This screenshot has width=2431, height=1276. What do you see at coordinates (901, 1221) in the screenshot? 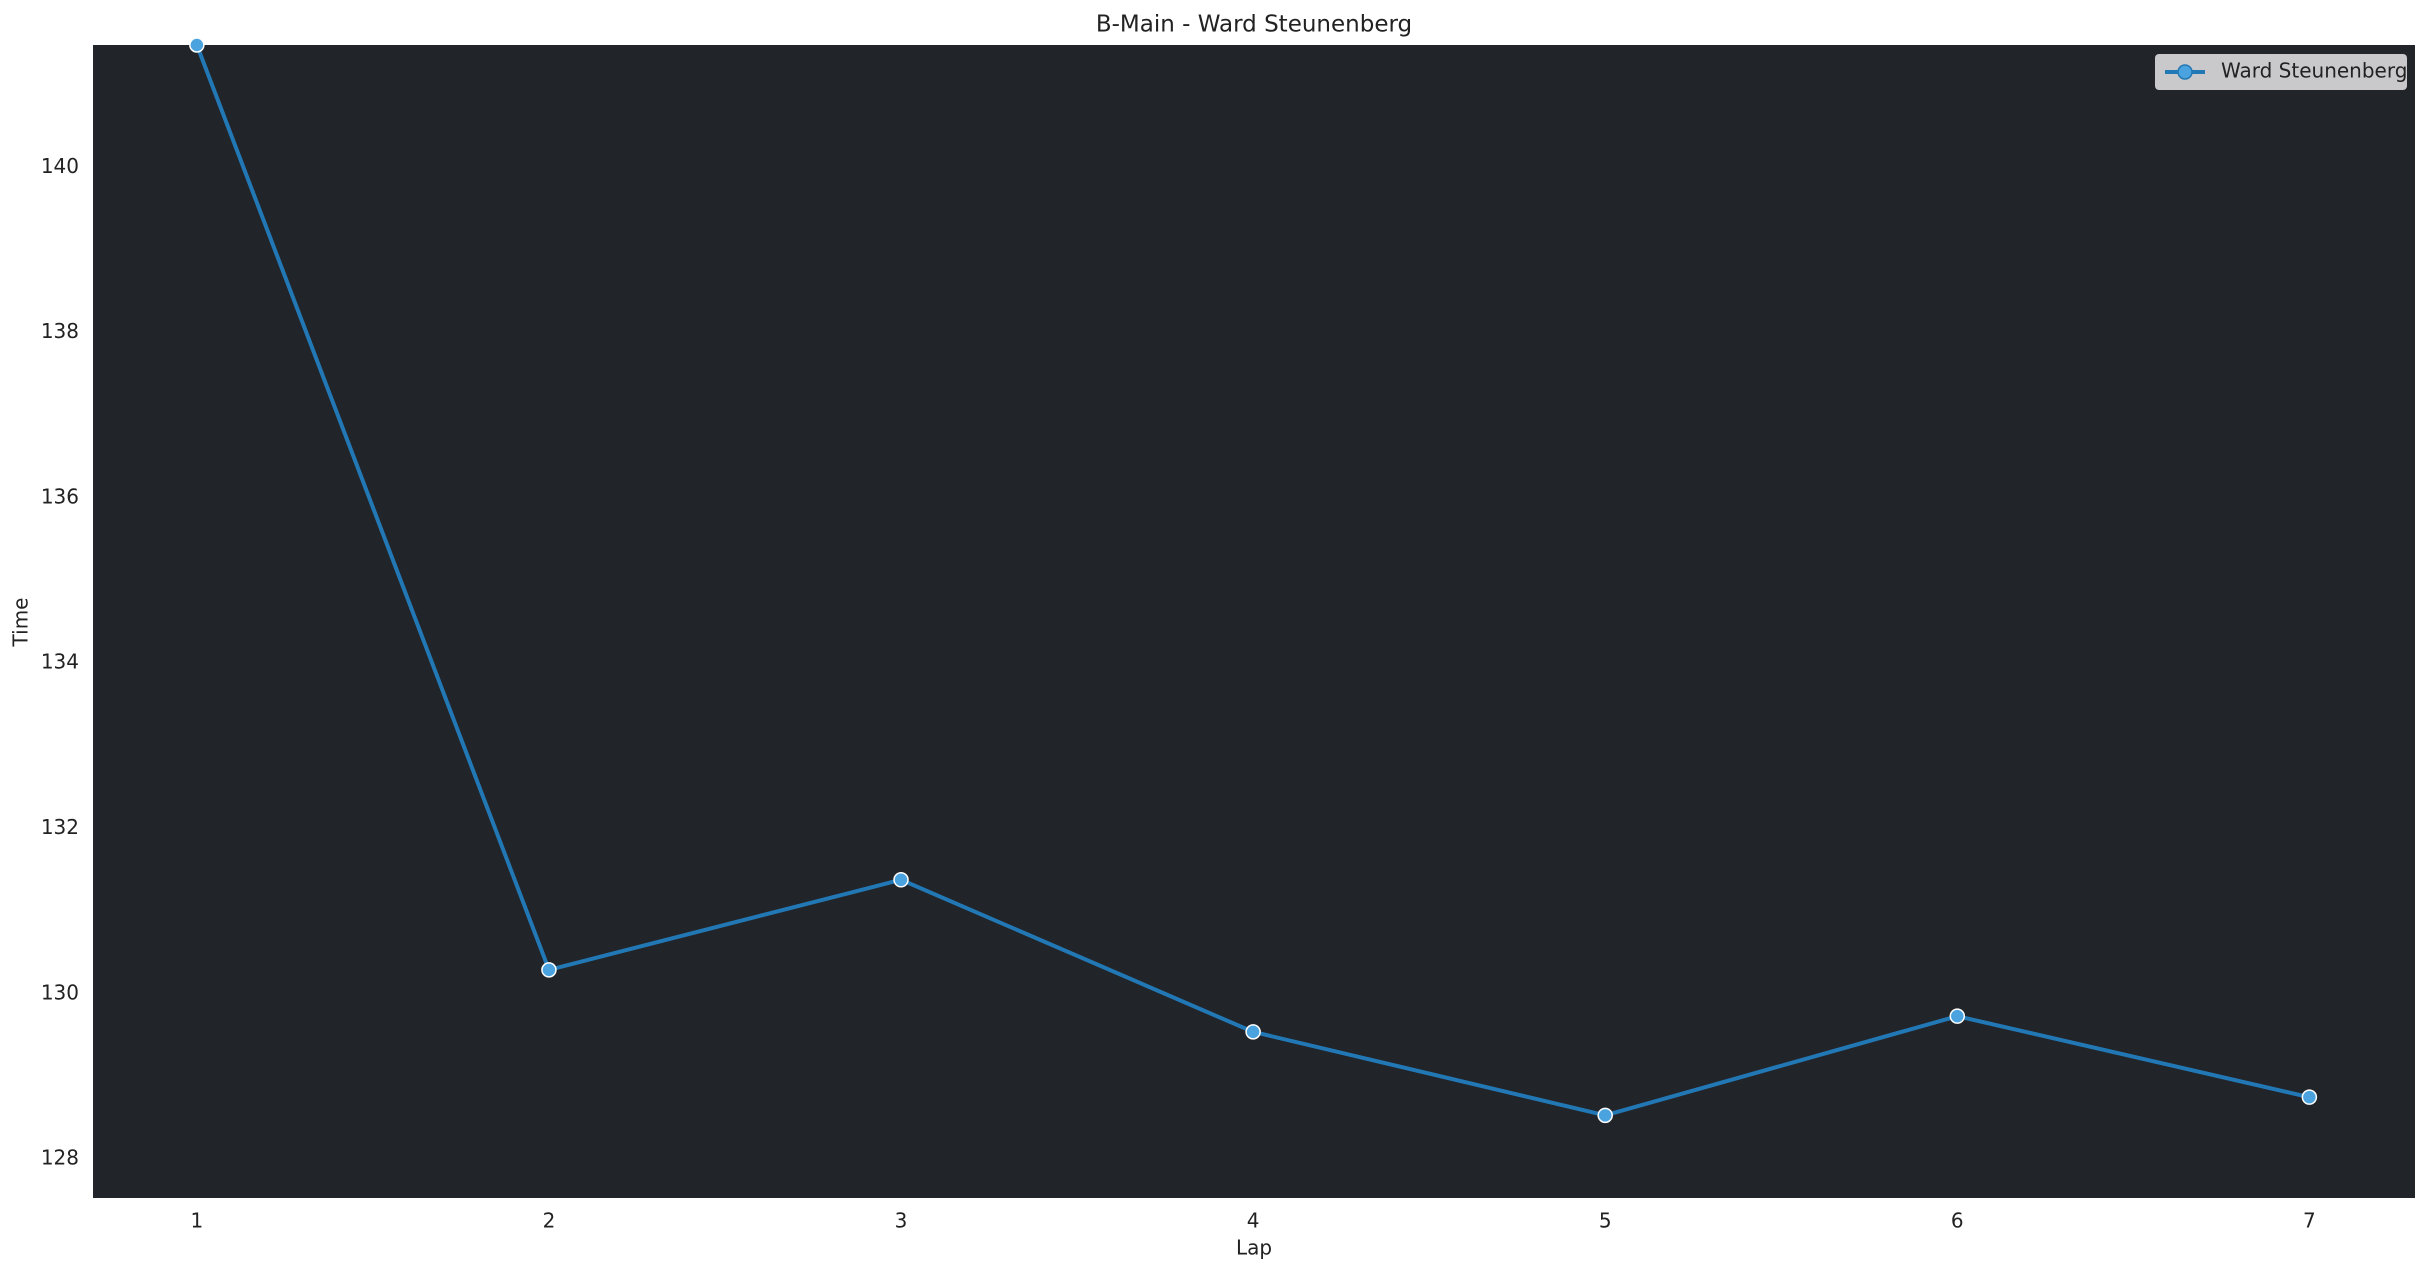
I see `x-tick-label: 3` at bounding box center [901, 1221].